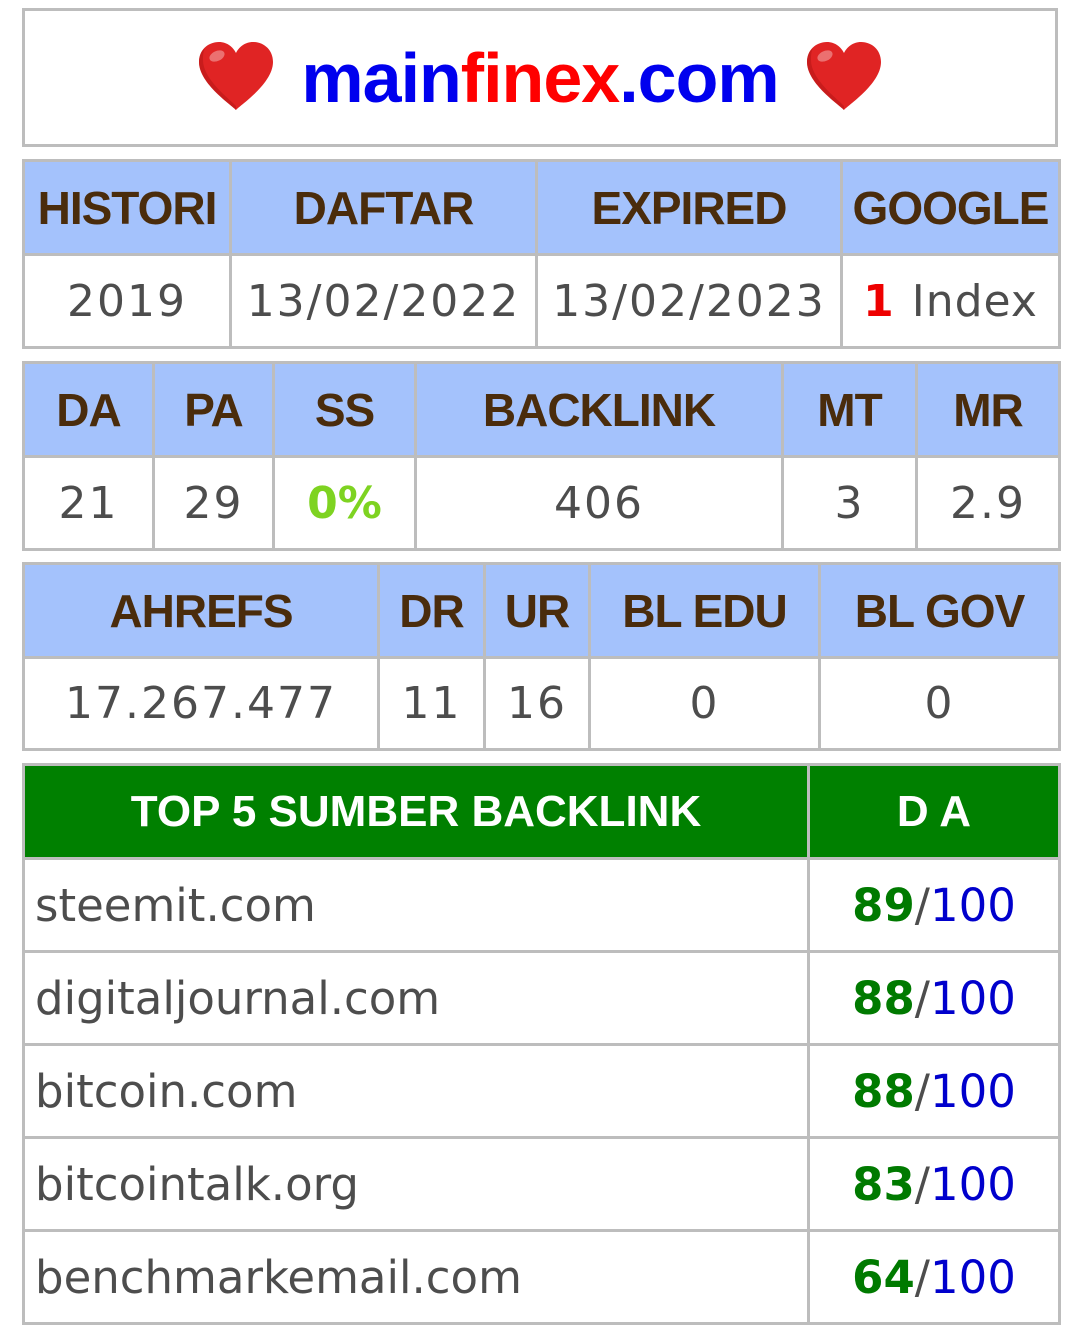 This screenshot has width=1080, height=1332. Describe the element at coordinates (416, 811) in the screenshot. I see `header-top-sources: TOP 5 SUMBER BACKLINK` at that location.